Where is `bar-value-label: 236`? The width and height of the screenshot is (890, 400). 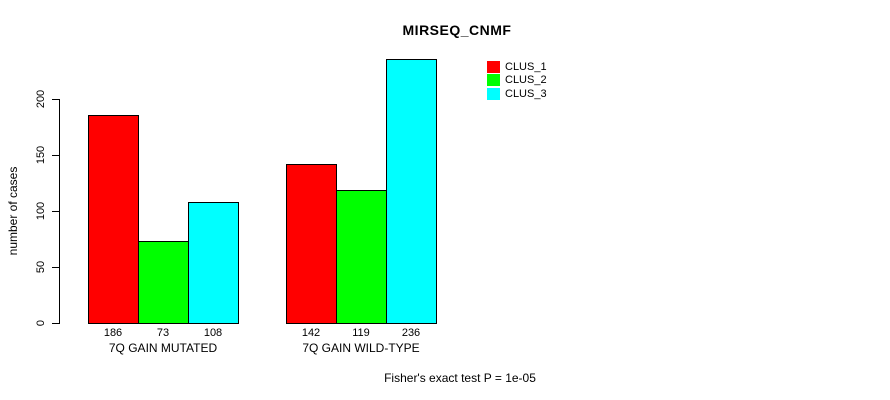
bar-value-label: 236 is located at coordinates (411, 333).